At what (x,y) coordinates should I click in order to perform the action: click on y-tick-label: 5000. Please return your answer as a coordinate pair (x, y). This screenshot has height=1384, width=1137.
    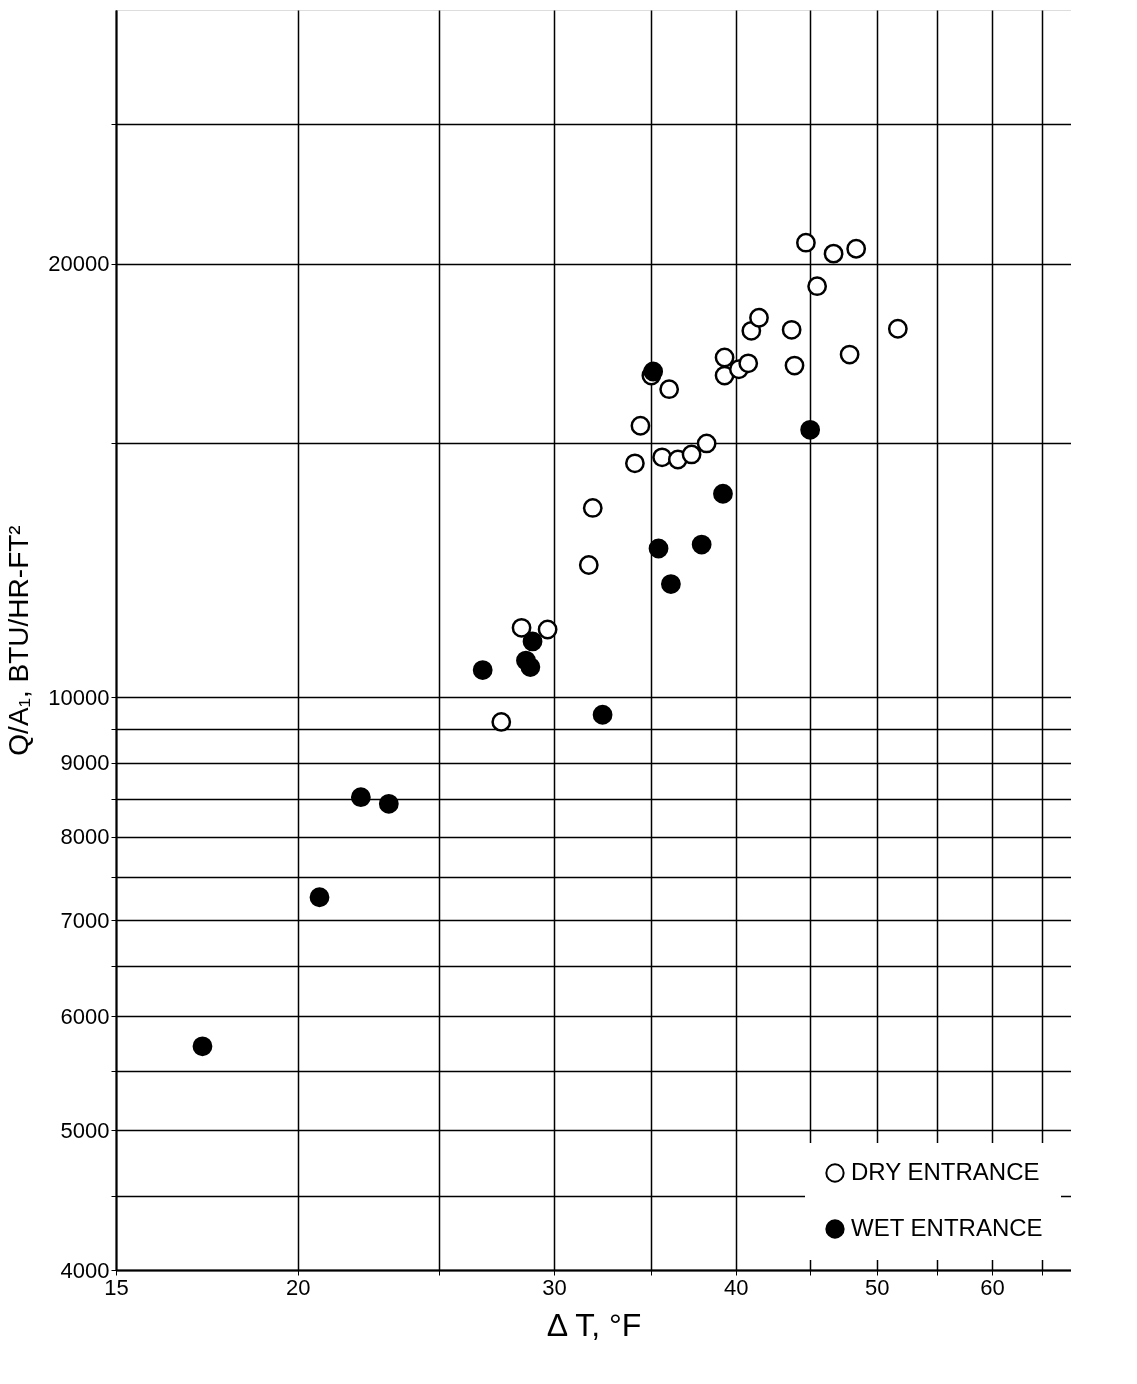
    Looking at the image, I should click on (85, 1130).